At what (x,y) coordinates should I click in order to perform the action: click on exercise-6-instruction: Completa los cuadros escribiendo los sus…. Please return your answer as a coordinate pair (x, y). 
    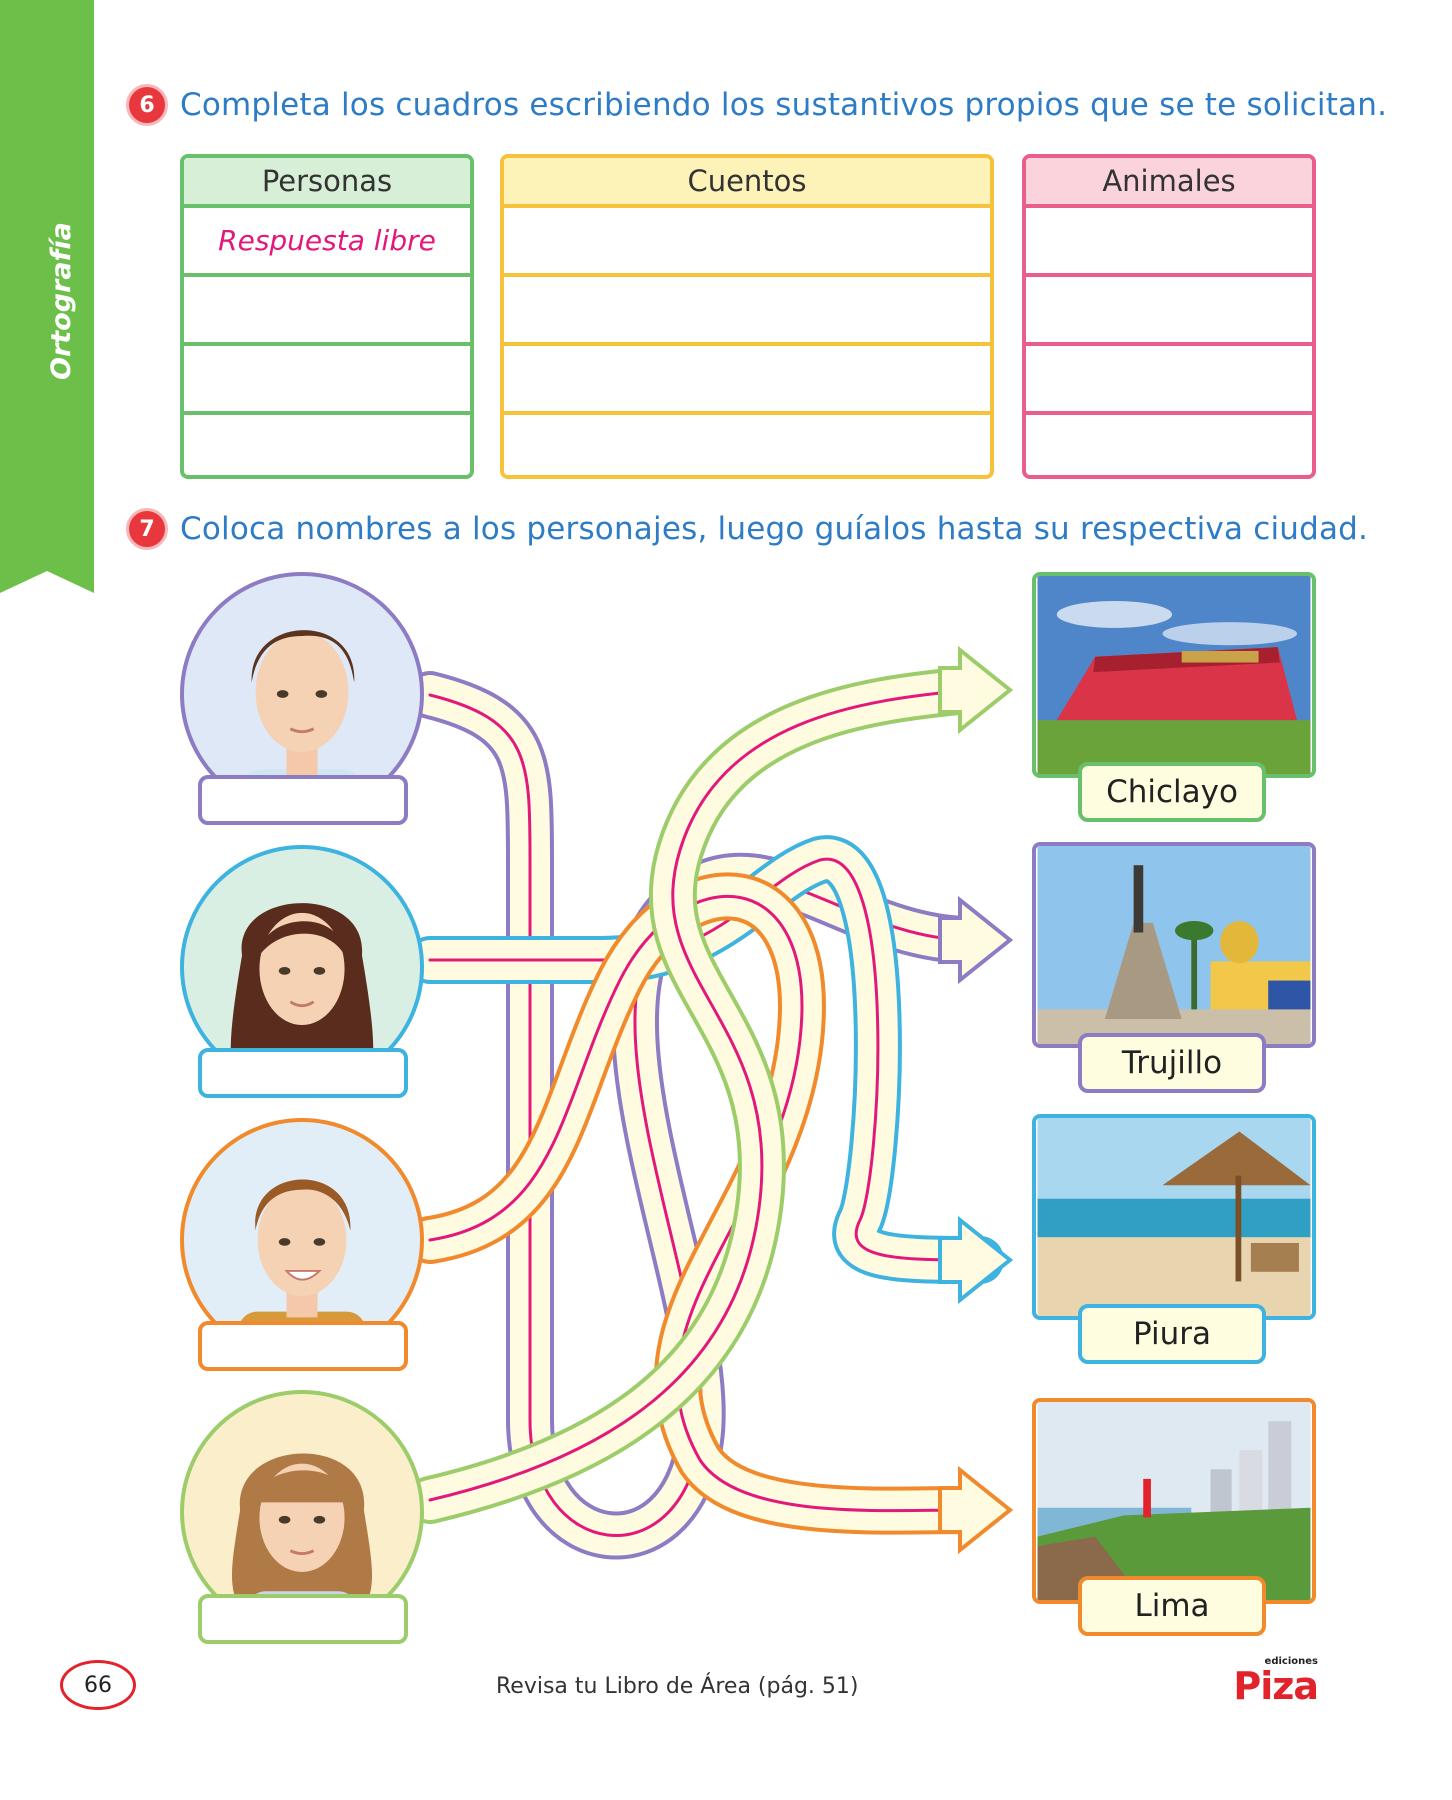
    Looking at the image, I should click on (784, 105).